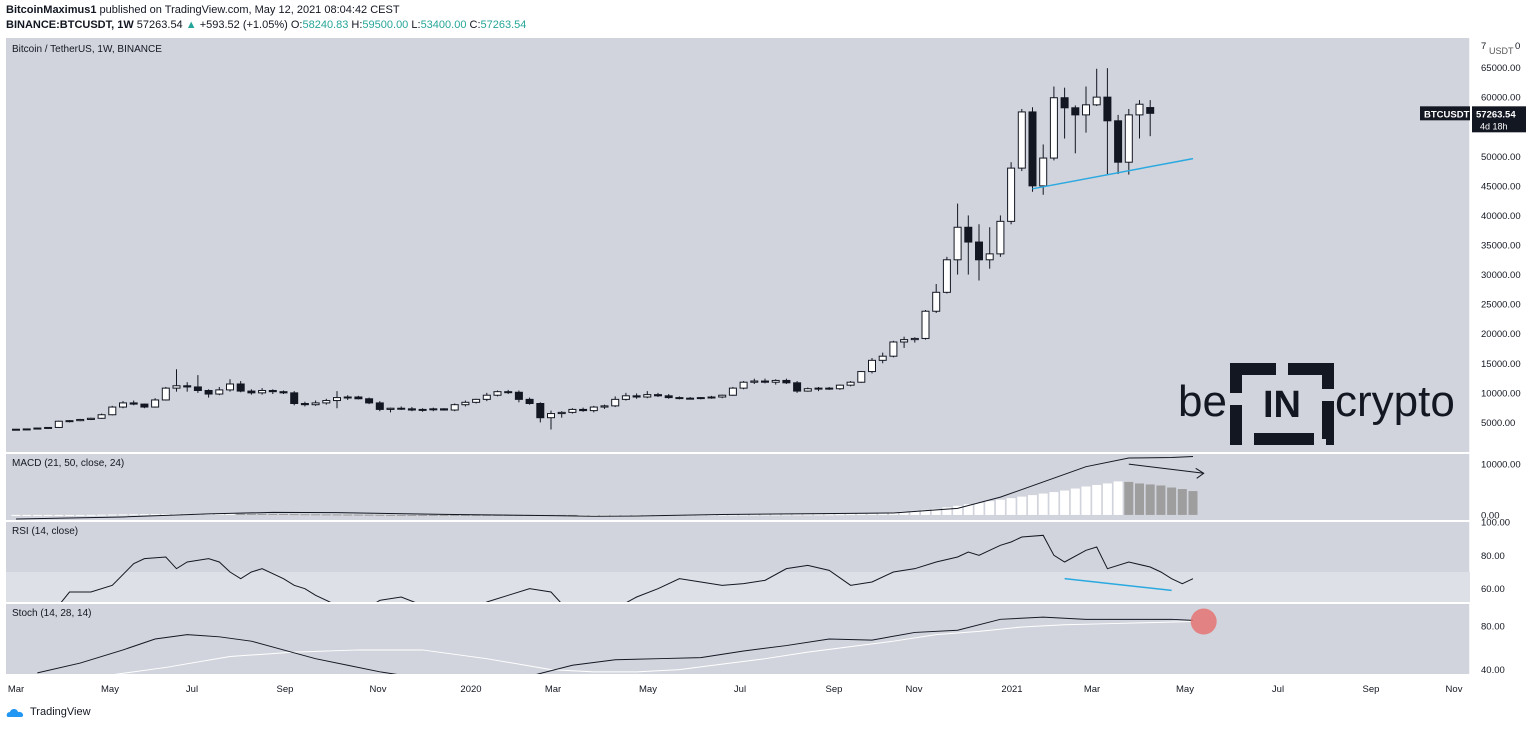 This screenshot has width=1536, height=729. Describe the element at coordinates (52, 613) in the screenshot. I see `stoch-title: Stoch (14, 28, 14)` at that location.